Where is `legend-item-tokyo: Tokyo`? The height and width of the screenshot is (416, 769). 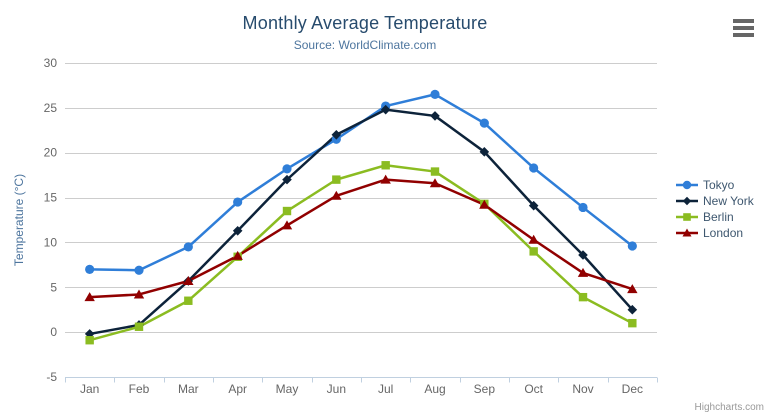 legend-item-tokyo: Tokyo is located at coordinates (715, 185).